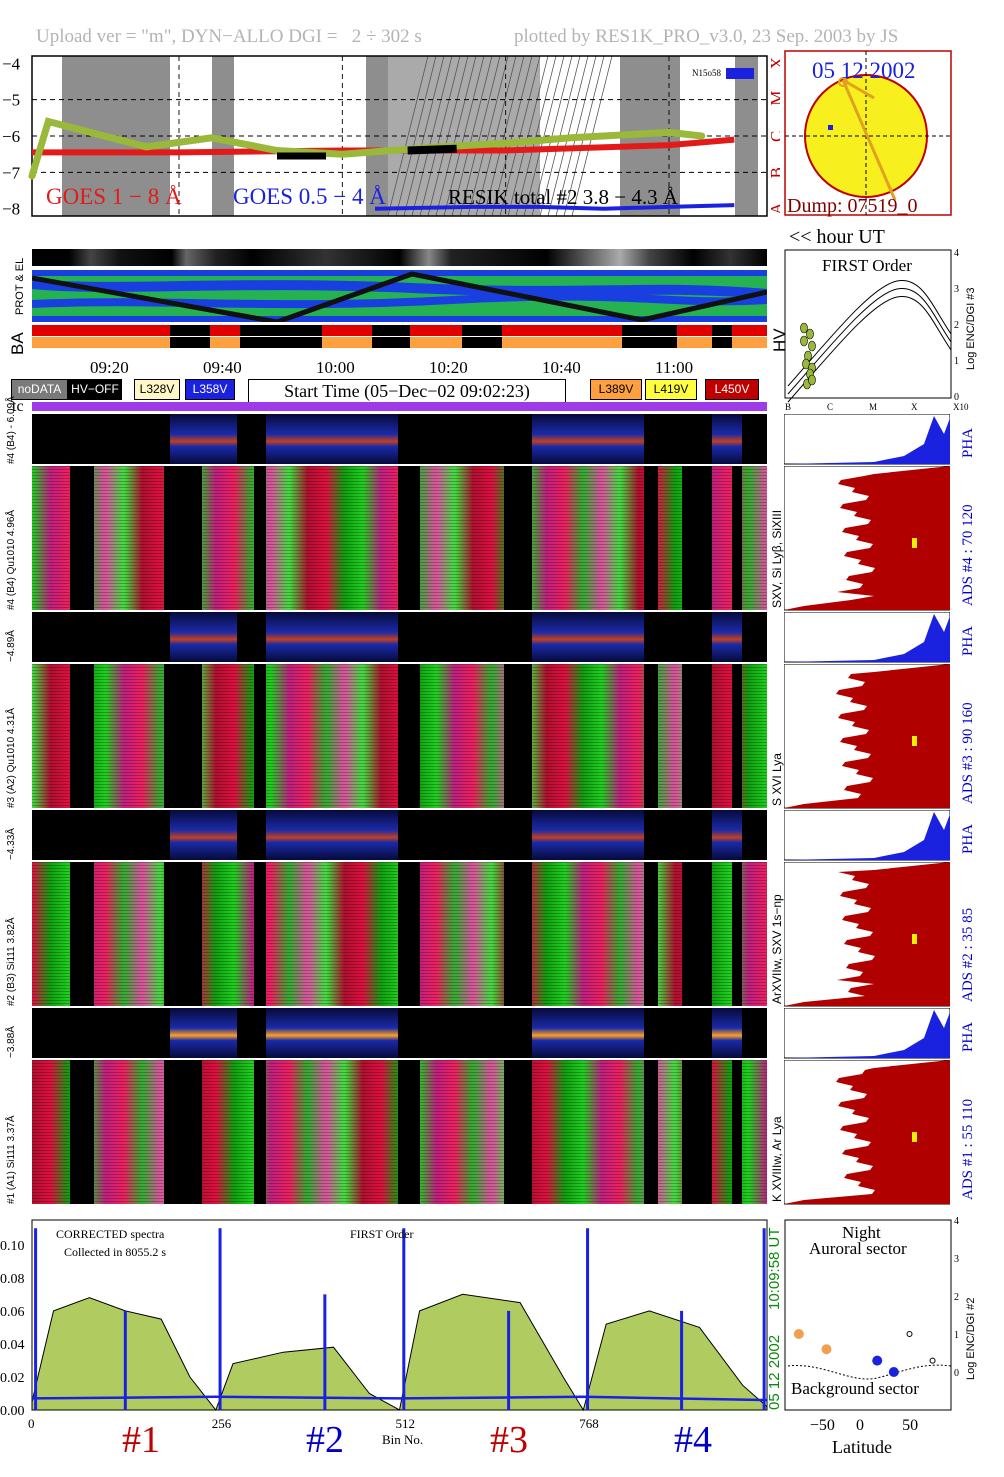 The image size is (1004, 1477). Describe the element at coordinates (20, 286) in the screenshot. I see `prot-el-label: PROT & EL` at that location.